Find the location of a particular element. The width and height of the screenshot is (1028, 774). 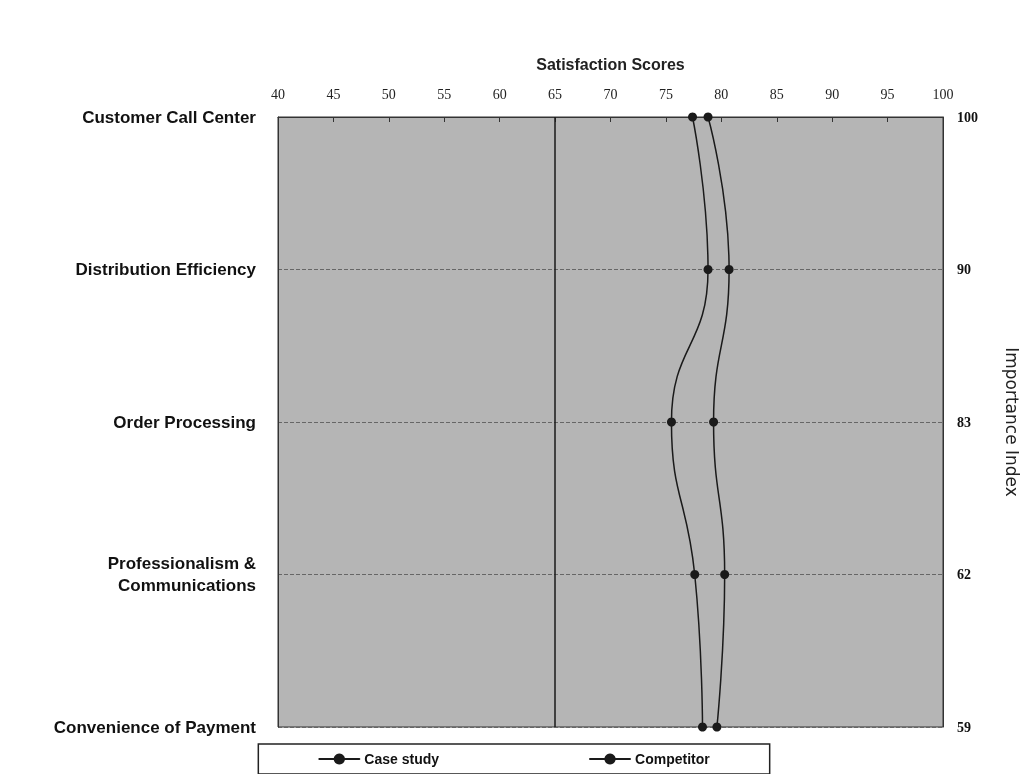

x-tick-label: 65 is located at coordinates (555, 94).